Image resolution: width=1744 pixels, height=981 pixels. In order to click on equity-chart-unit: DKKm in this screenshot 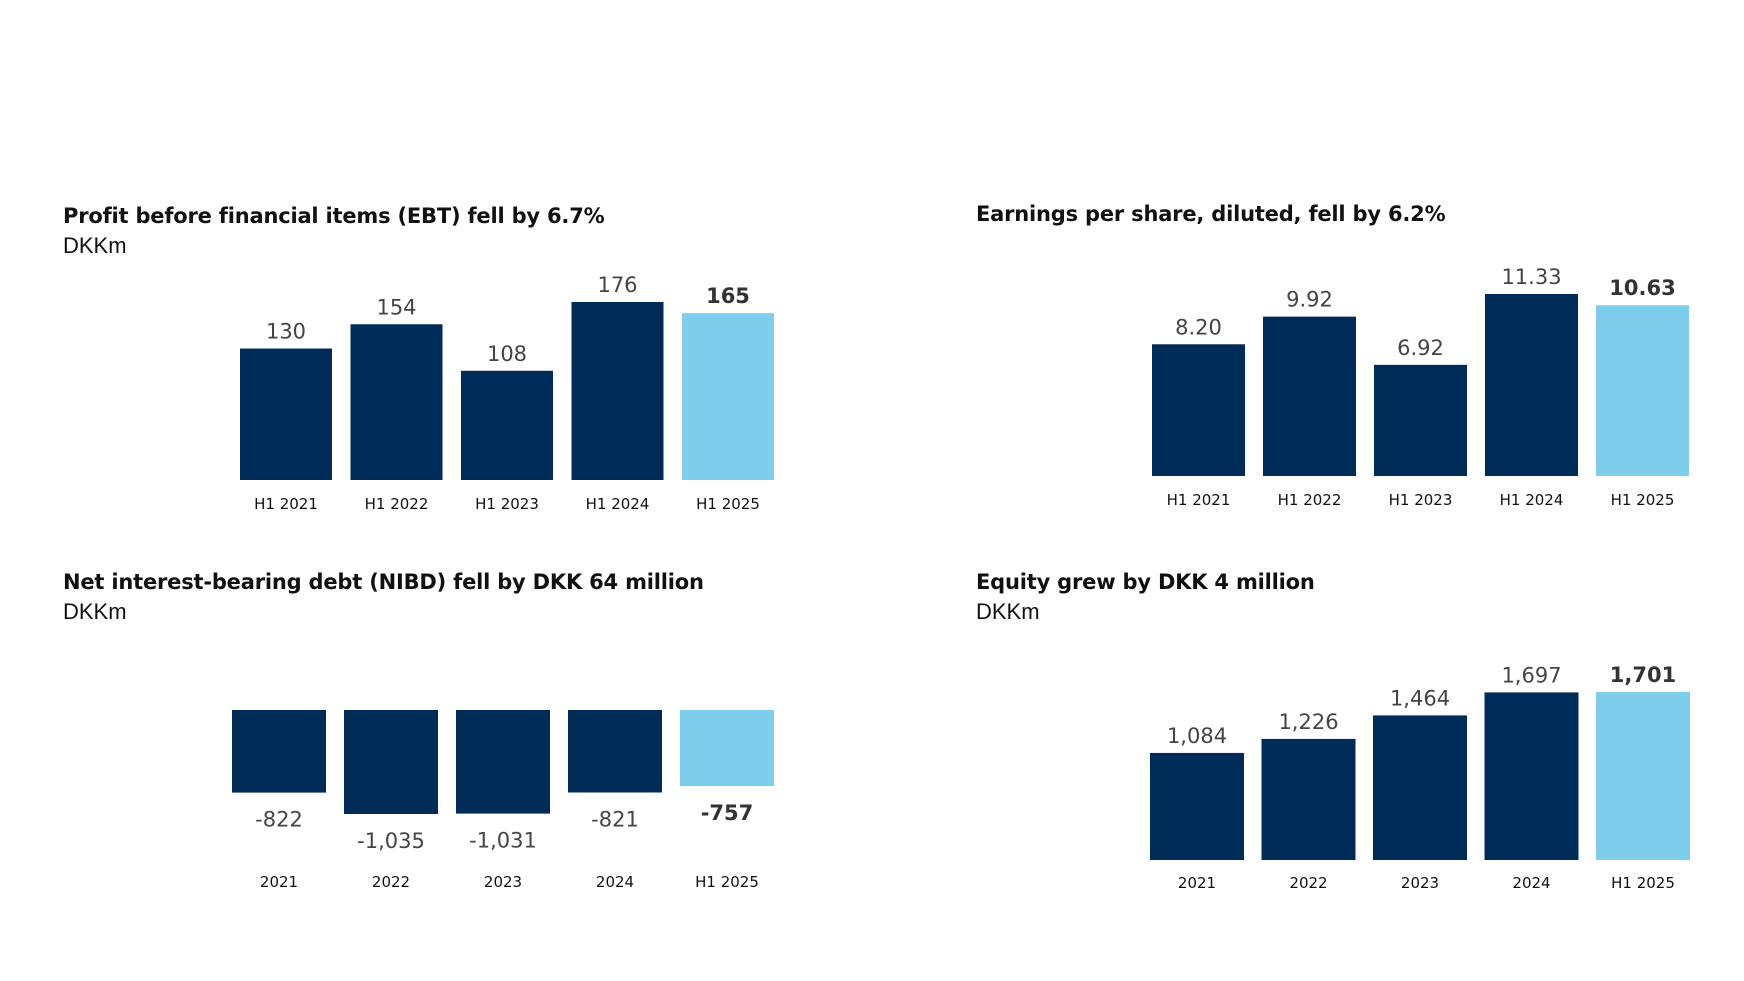, I will do `click(1008, 611)`.